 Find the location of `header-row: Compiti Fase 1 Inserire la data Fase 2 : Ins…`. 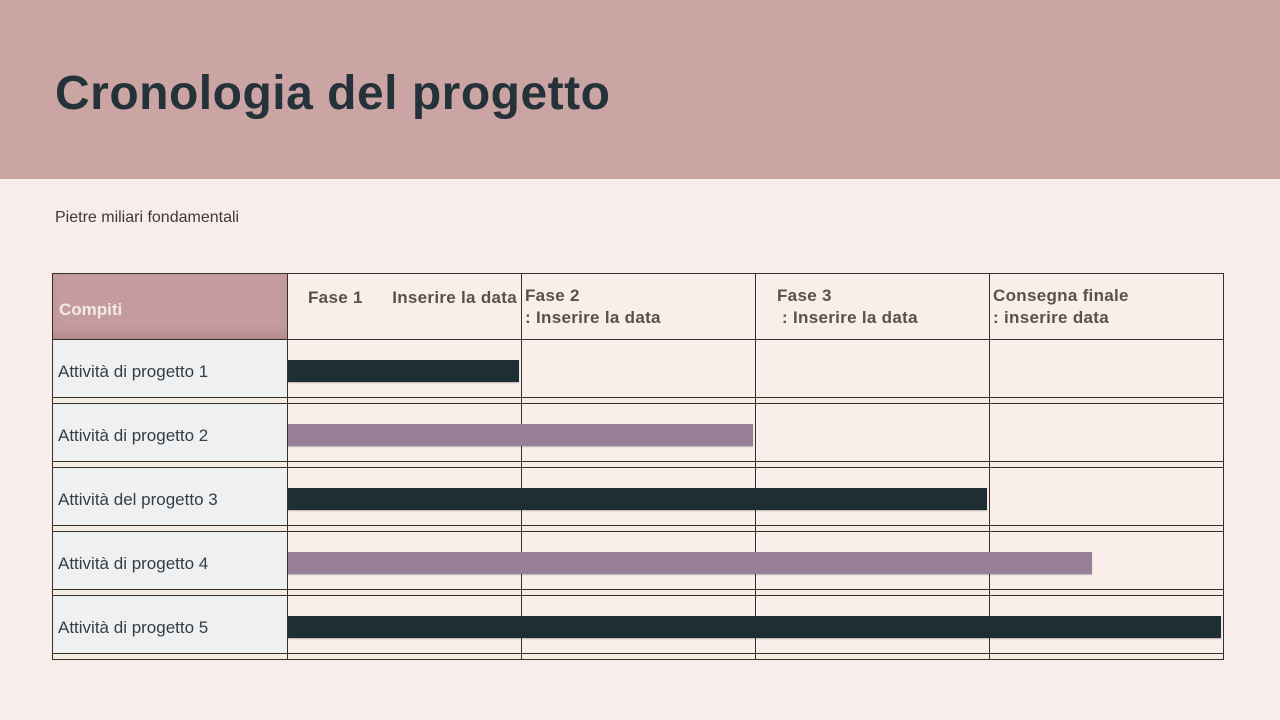

header-row: Compiti Fase 1 Inserire la data Fase 2 : Ins… is located at coordinates (638, 306).